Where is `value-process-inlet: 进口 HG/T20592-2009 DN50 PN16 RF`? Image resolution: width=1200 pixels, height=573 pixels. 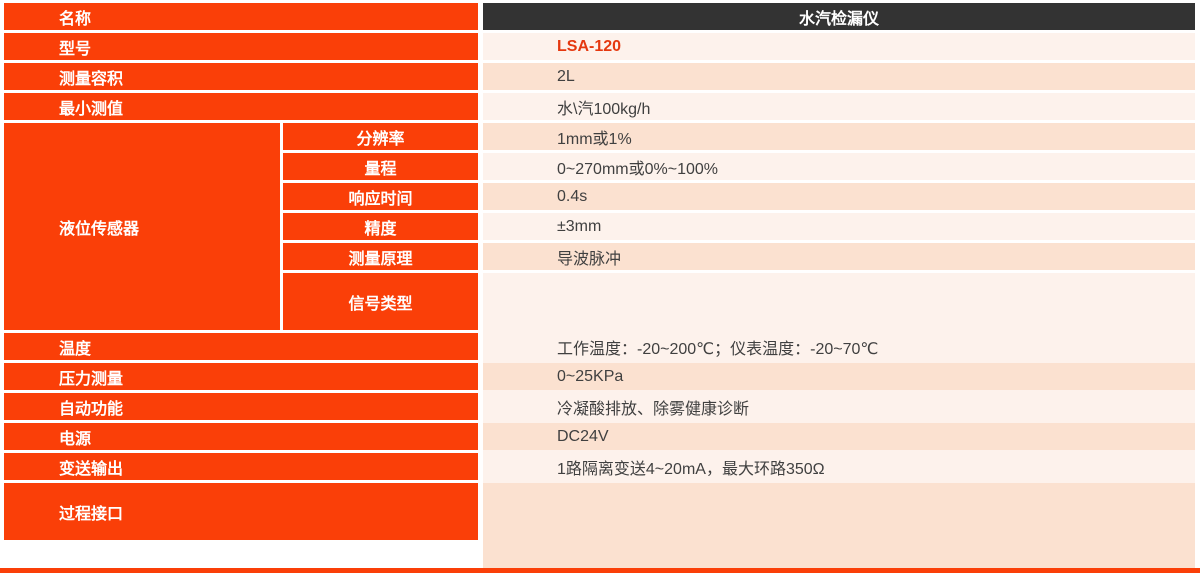 value-process-inlet: 进口 HG/T20592-2009 DN50 PN16 RF is located at coordinates (839, 528).